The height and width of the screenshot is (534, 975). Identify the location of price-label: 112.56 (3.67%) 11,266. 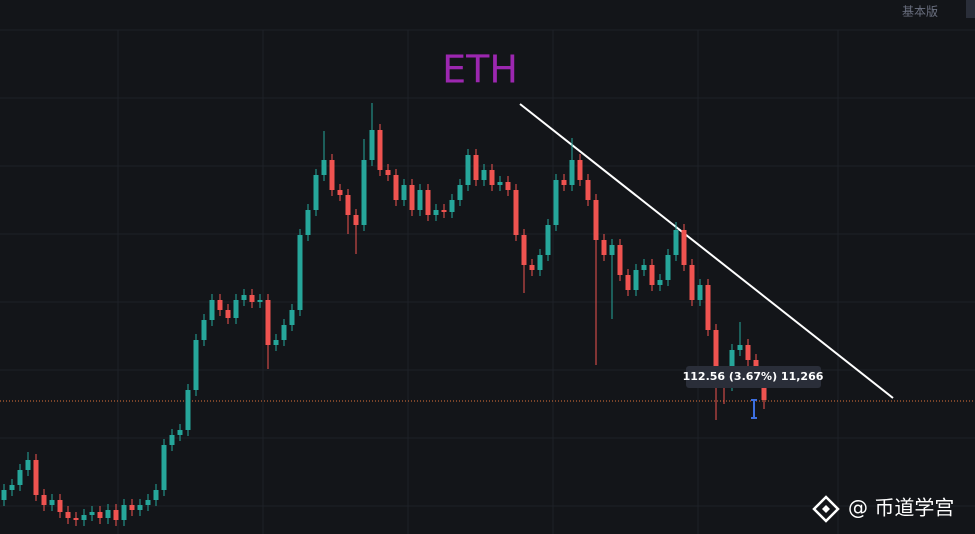
(753, 376).